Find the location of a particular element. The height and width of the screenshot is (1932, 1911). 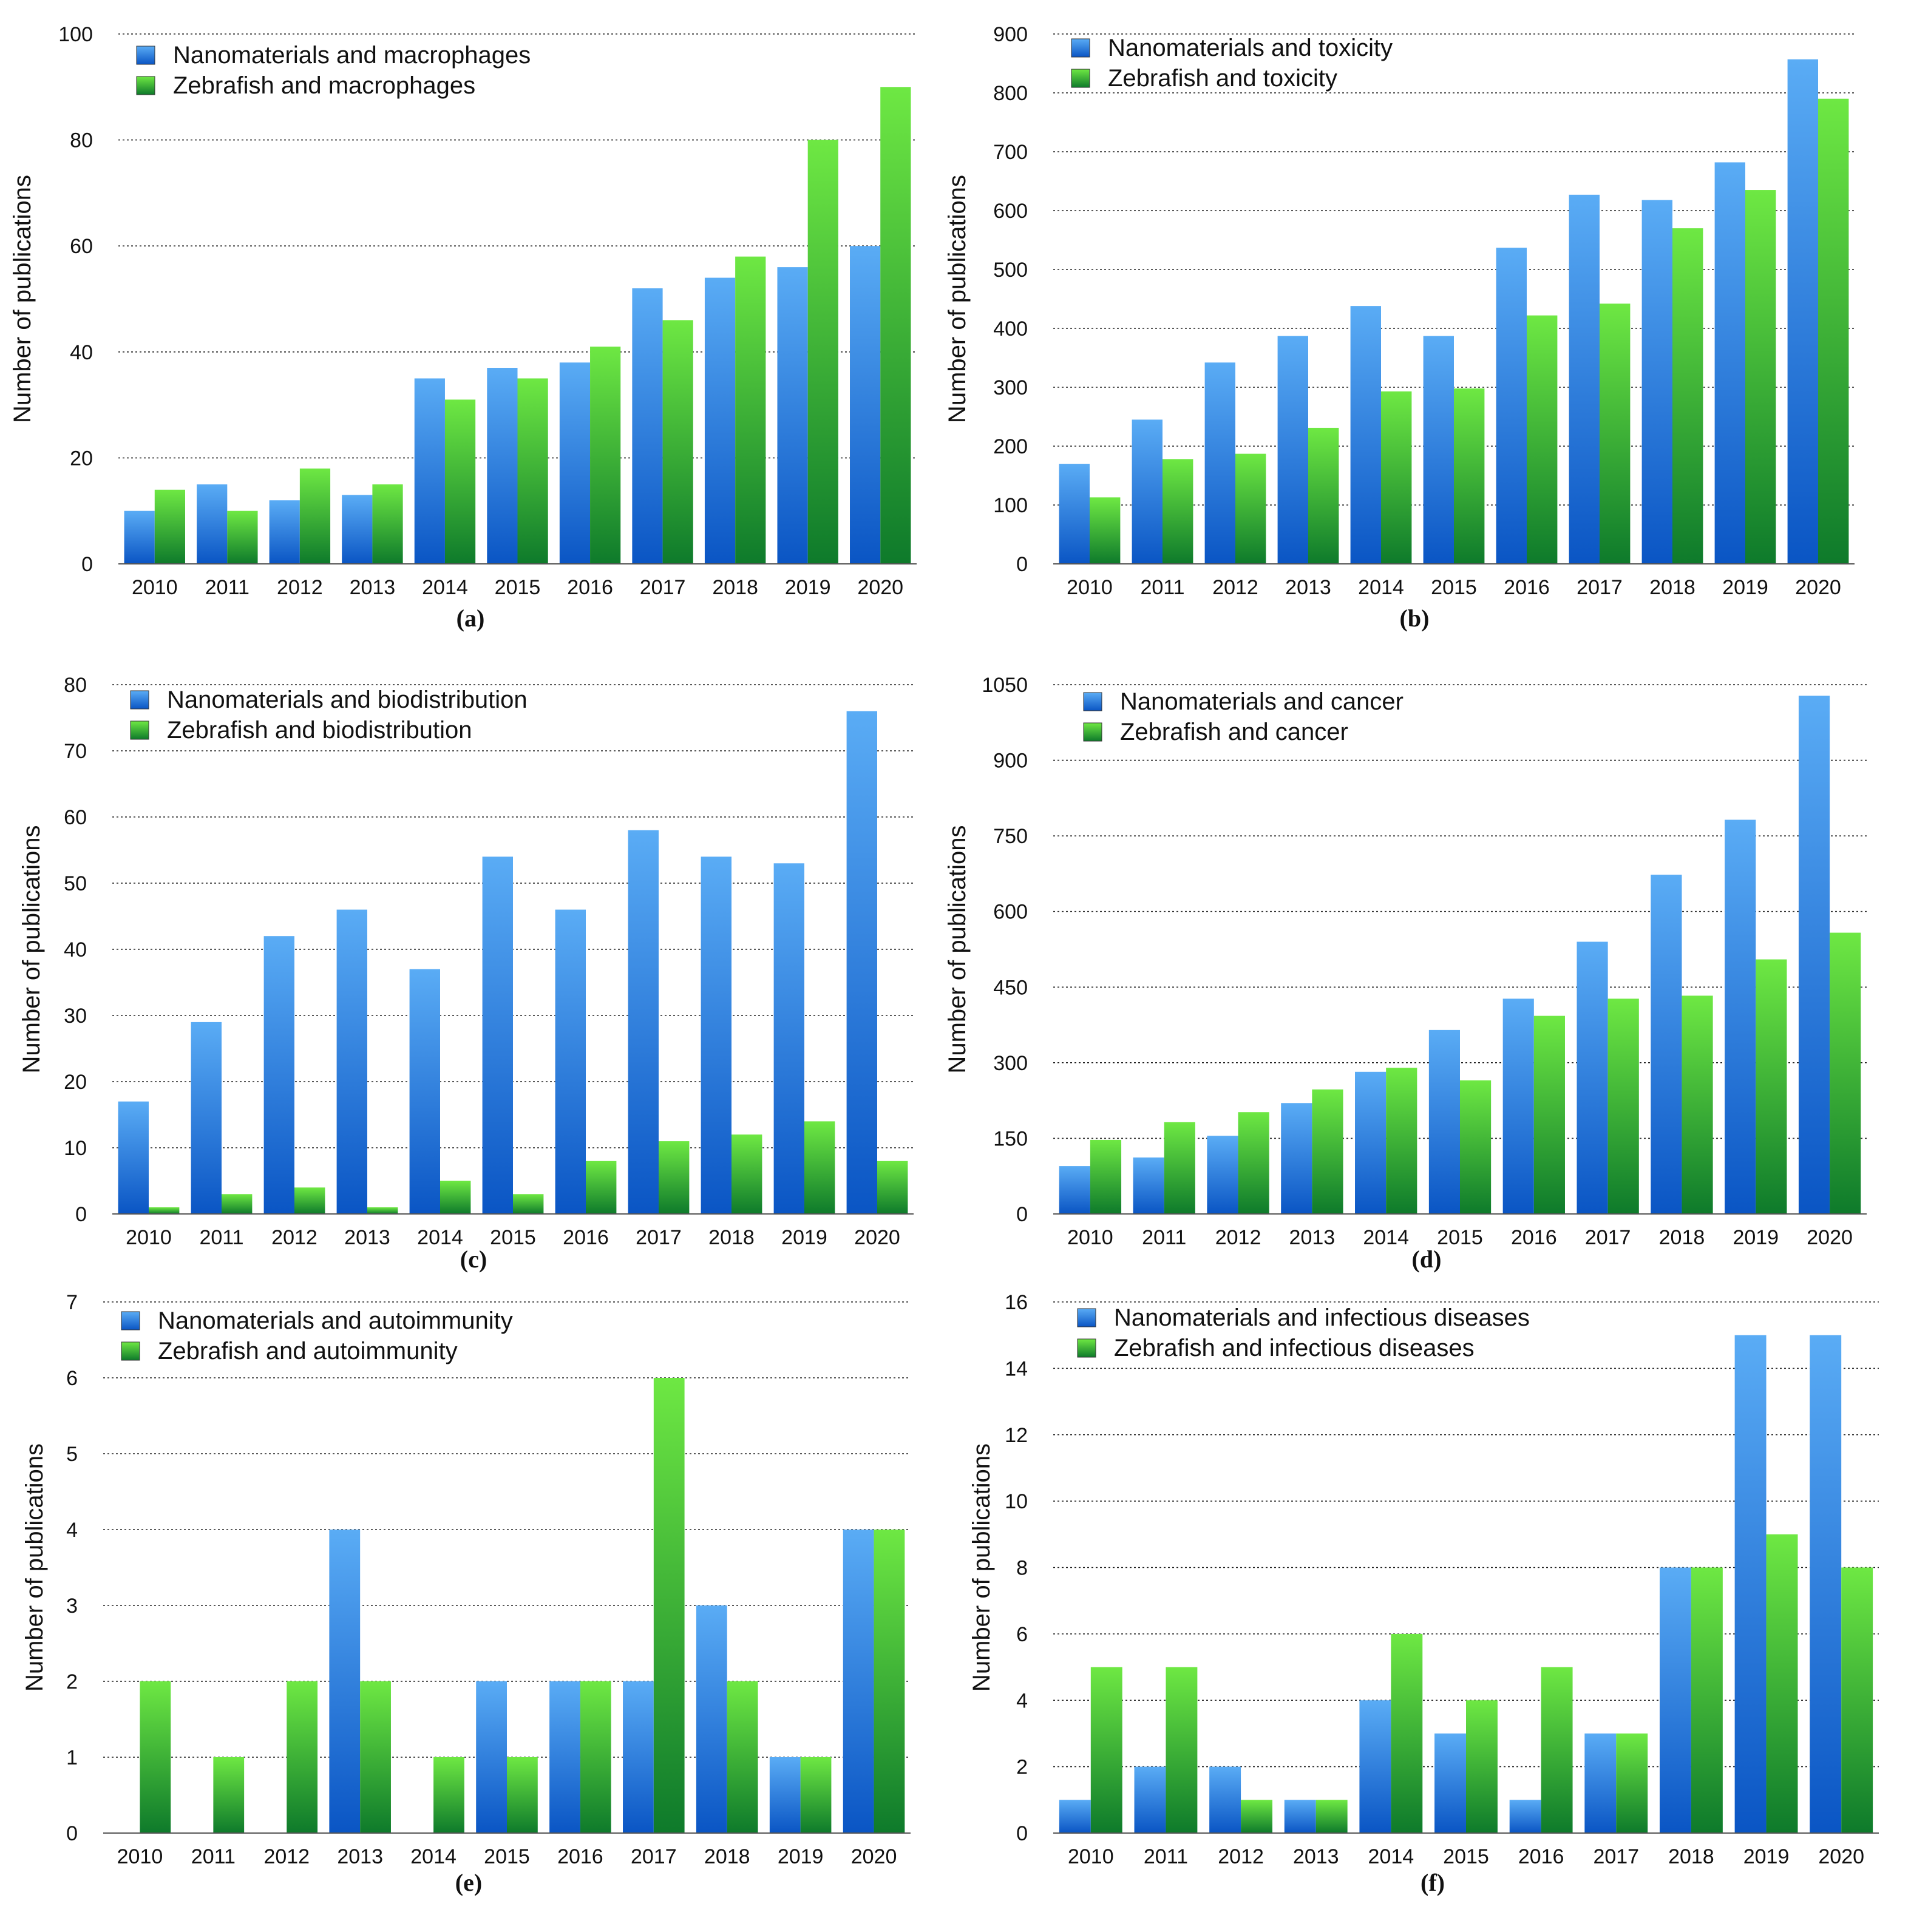

legend-label: Nanomaterials and macrophages is located at coordinates (352, 55).